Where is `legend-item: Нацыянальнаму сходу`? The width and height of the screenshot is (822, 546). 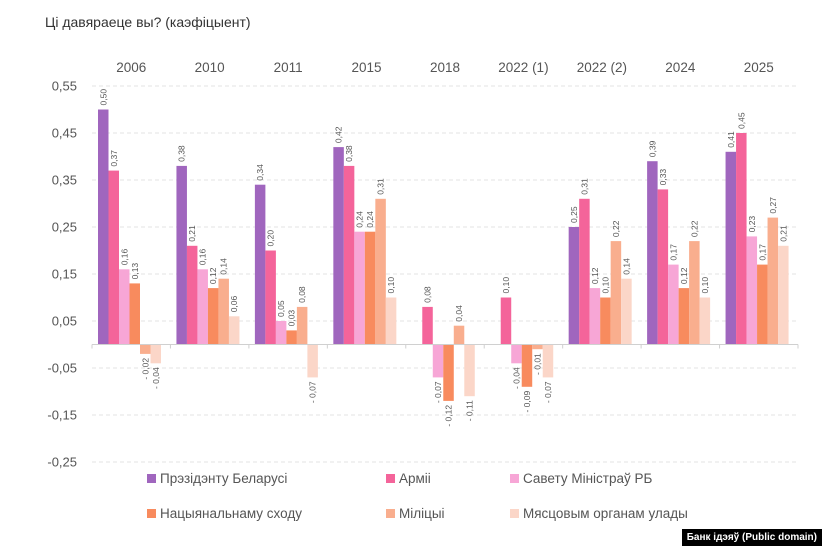 legend-item: Нацыянальнаму сходу is located at coordinates (224, 513).